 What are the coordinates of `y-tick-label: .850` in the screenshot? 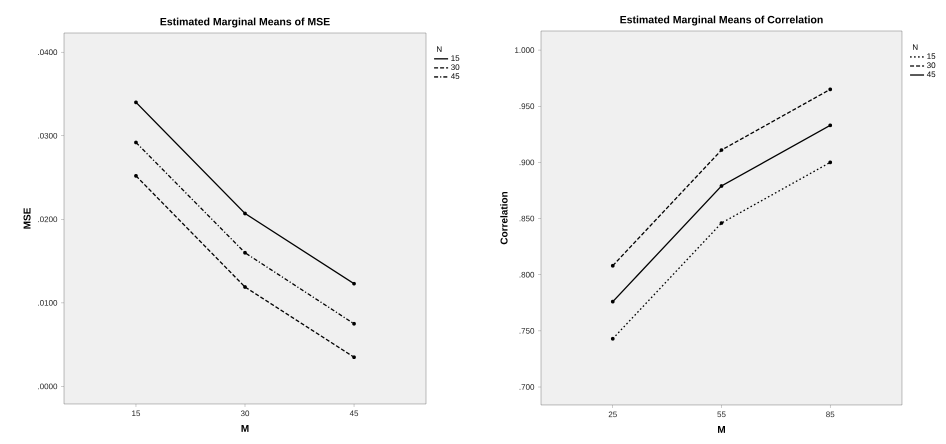 It's located at (527, 219).